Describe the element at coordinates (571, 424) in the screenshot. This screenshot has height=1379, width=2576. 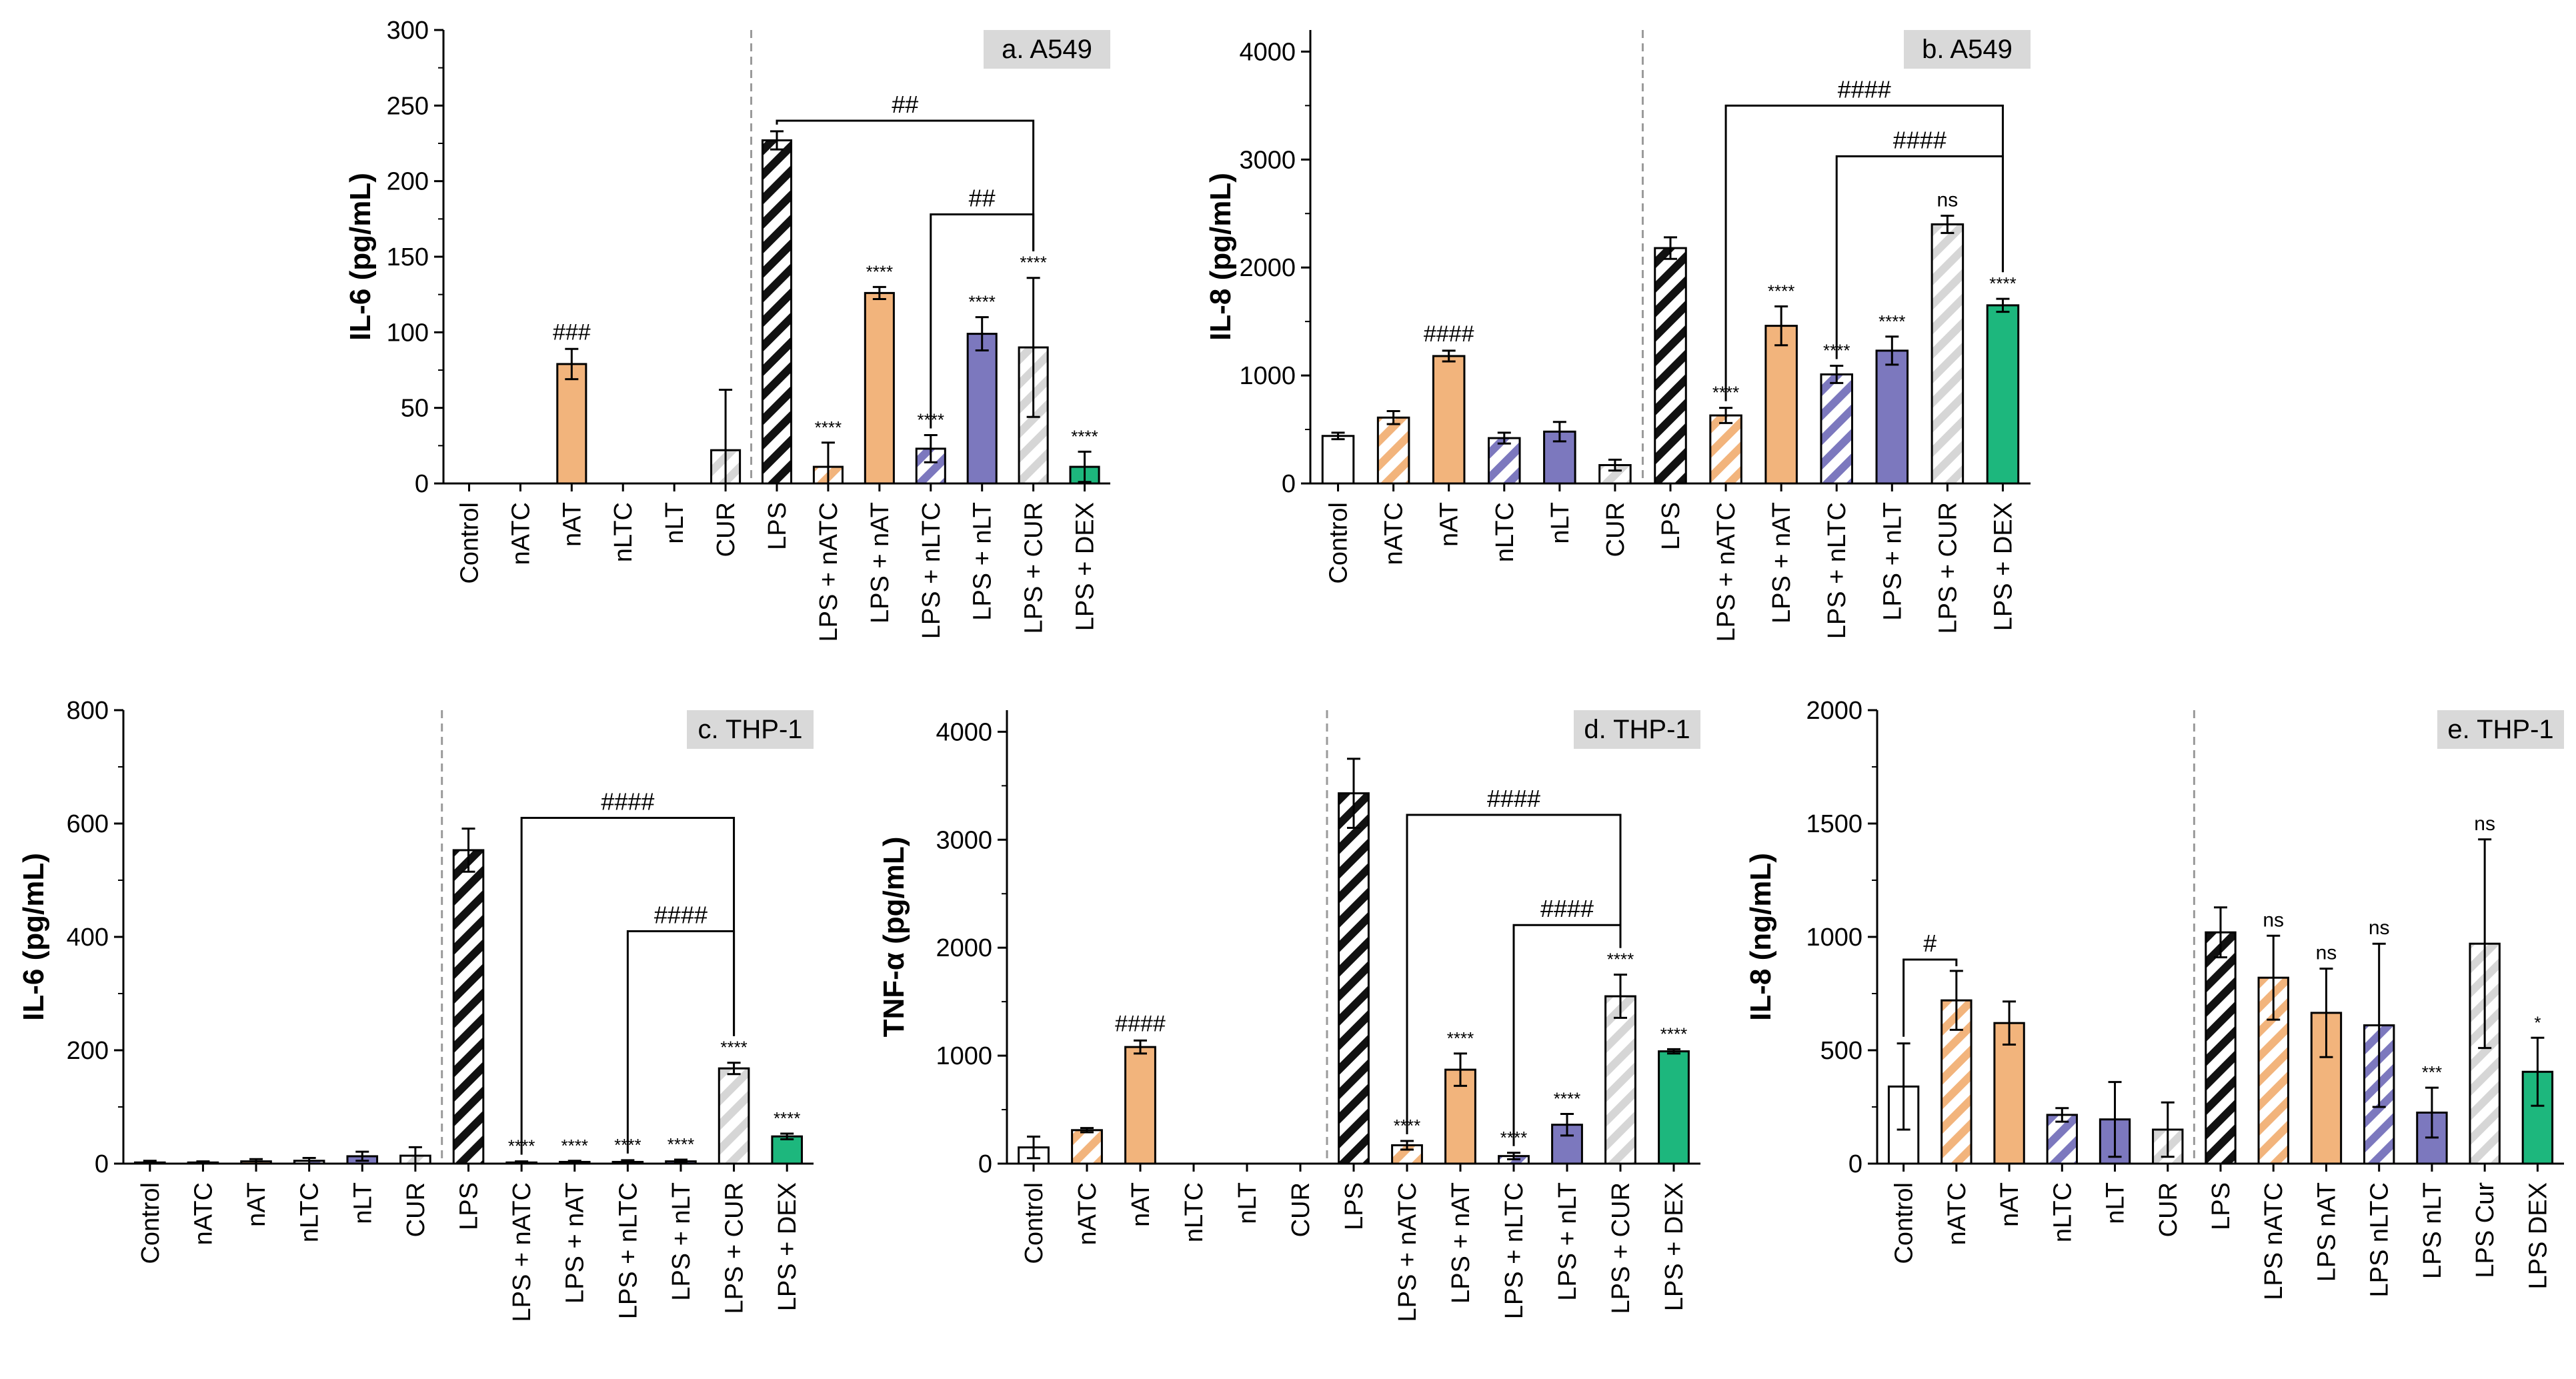
I see `bar-nat` at that location.